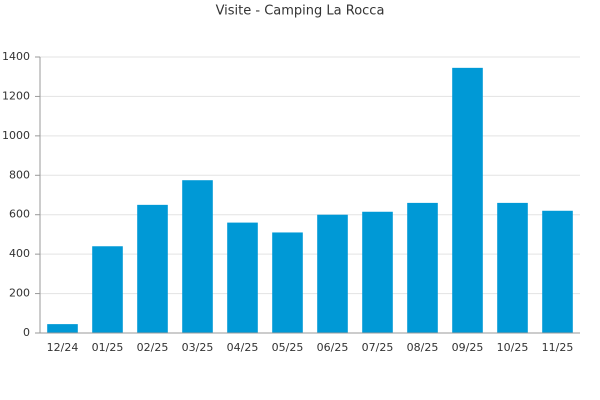 Image resolution: width=600 pixels, height=400 pixels. I want to click on x-tick-label: 09/25, so click(468, 347).